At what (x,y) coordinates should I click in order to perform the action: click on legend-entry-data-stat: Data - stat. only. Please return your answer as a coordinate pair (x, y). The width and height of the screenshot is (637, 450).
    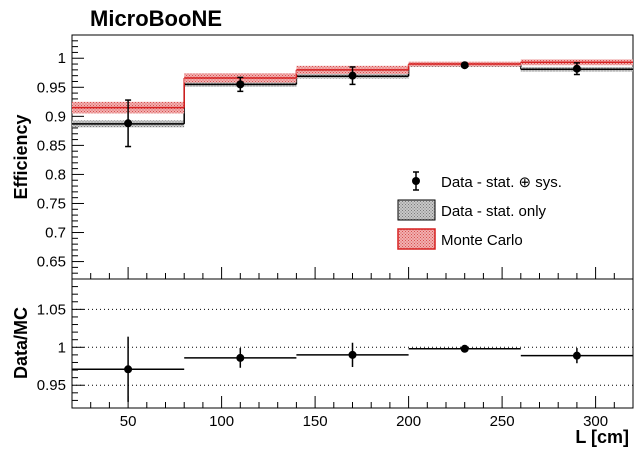
    Looking at the image, I should click on (472, 210).